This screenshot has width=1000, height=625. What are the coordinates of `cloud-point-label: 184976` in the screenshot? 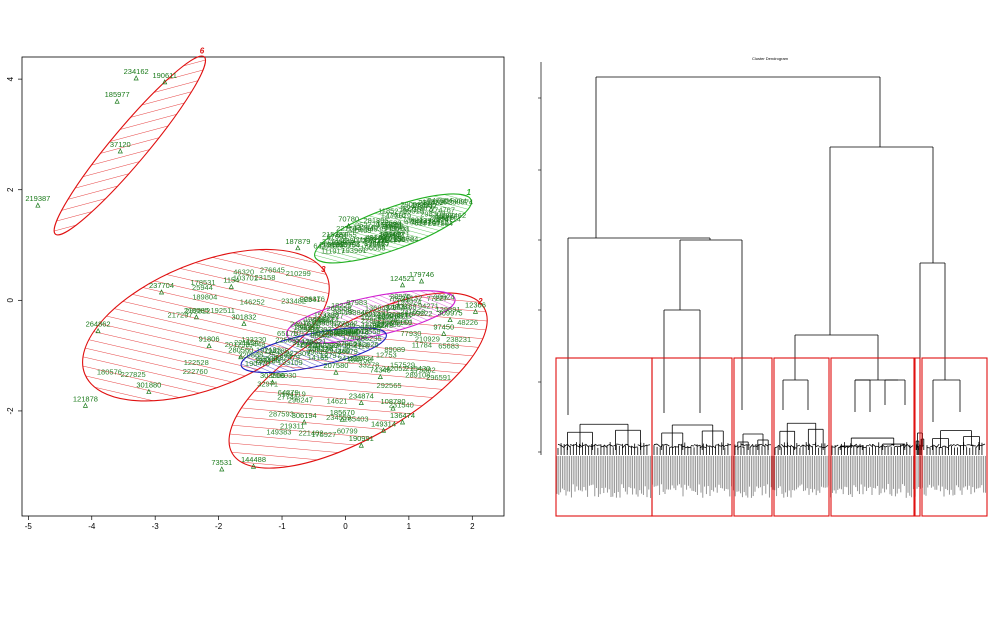 It's located at (356, 332).